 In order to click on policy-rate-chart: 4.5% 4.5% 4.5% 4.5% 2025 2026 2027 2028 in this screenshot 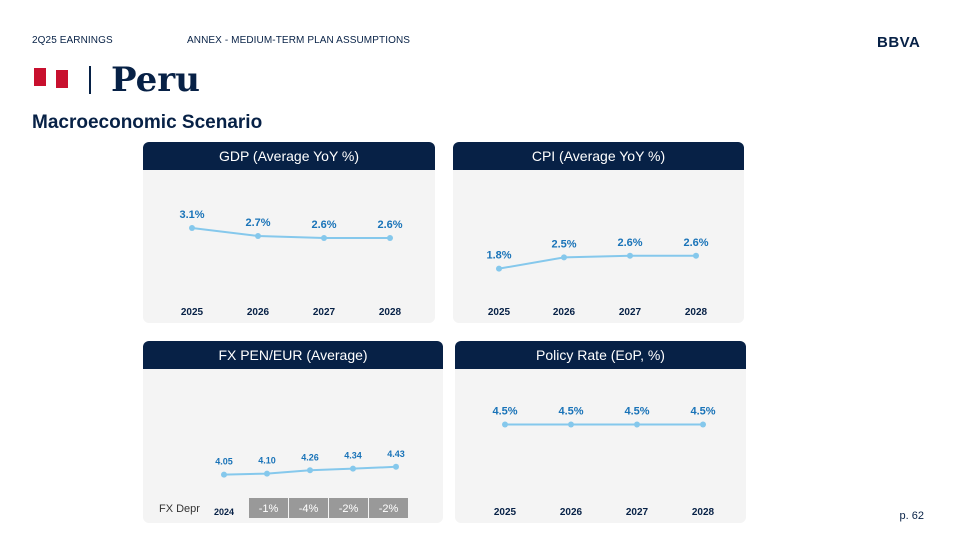, I will do `click(603, 461)`.